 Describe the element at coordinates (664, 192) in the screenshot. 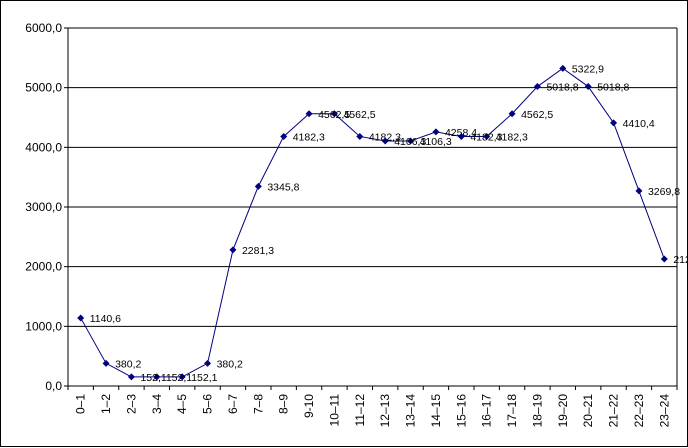

I see `data-label-22: 3269,8` at that location.